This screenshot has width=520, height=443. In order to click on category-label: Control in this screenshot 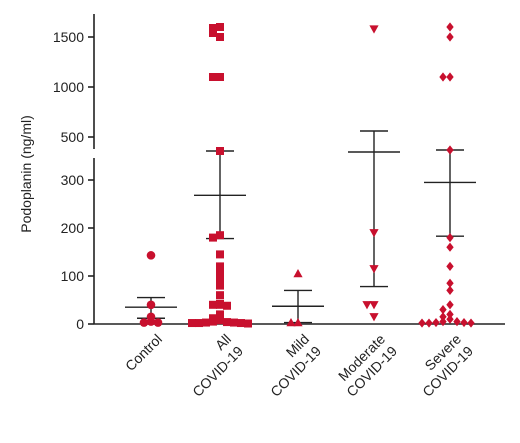, I will do `click(143, 352)`.